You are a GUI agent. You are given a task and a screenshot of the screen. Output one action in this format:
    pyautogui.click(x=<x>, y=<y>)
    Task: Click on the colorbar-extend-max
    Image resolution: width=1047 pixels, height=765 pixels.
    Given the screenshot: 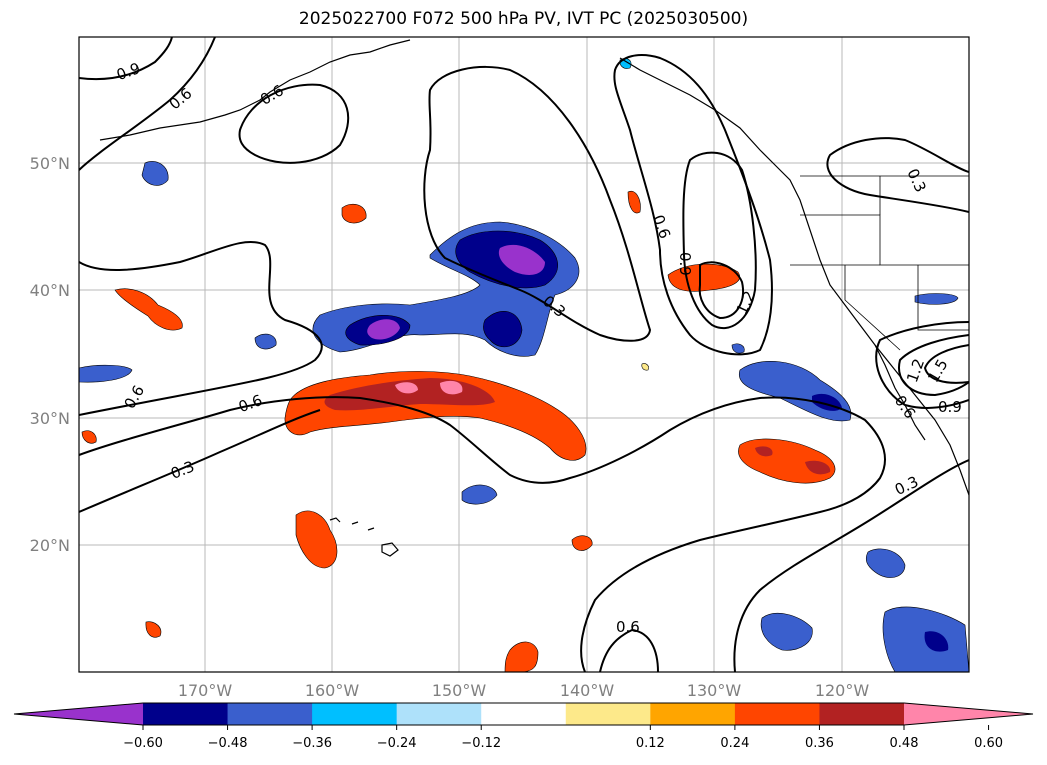 What is the action you would take?
    pyautogui.click(x=968, y=714)
    